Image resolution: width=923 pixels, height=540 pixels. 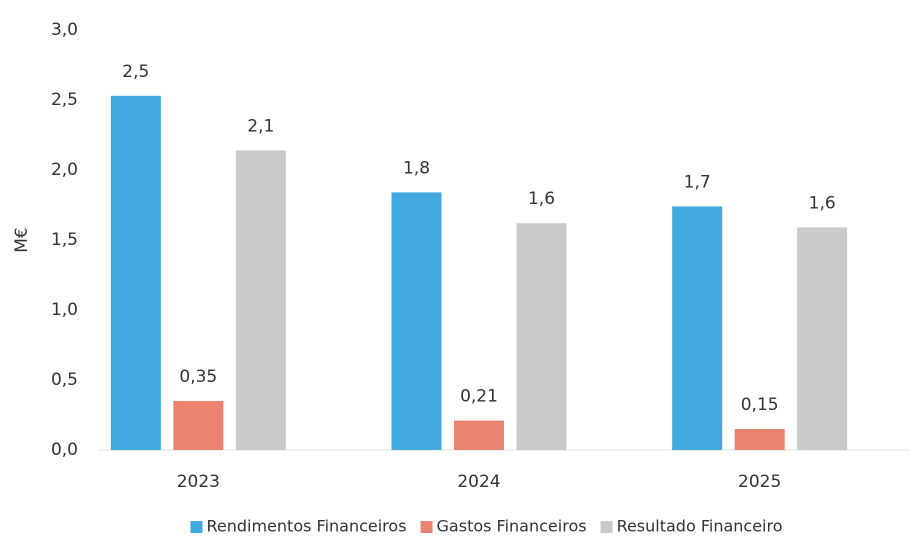 I want to click on y-tick-label: 2,5, so click(x=64, y=100).